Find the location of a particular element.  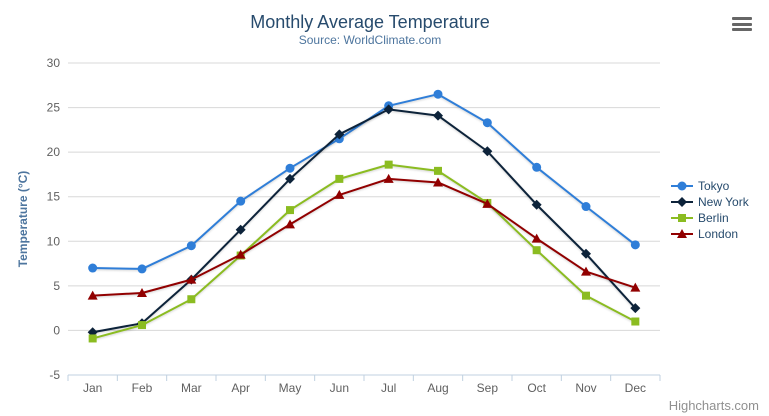

circle-marker-icon is located at coordinates (682, 186).